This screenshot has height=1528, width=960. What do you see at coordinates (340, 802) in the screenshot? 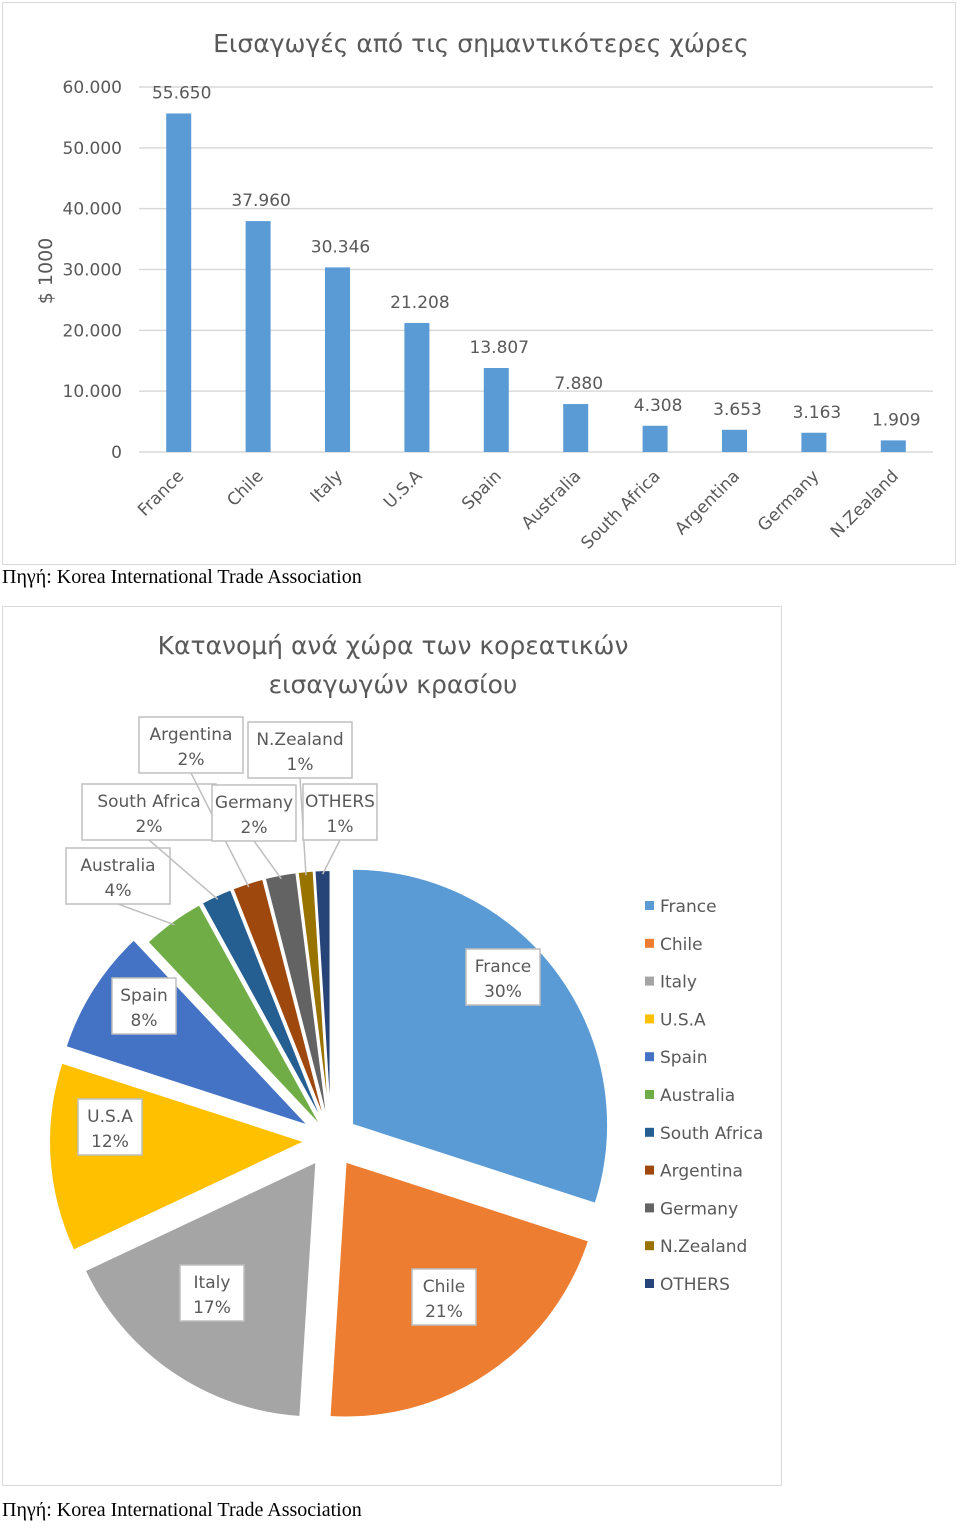
I see `label-name: OTHERS` at bounding box center [340, 802].